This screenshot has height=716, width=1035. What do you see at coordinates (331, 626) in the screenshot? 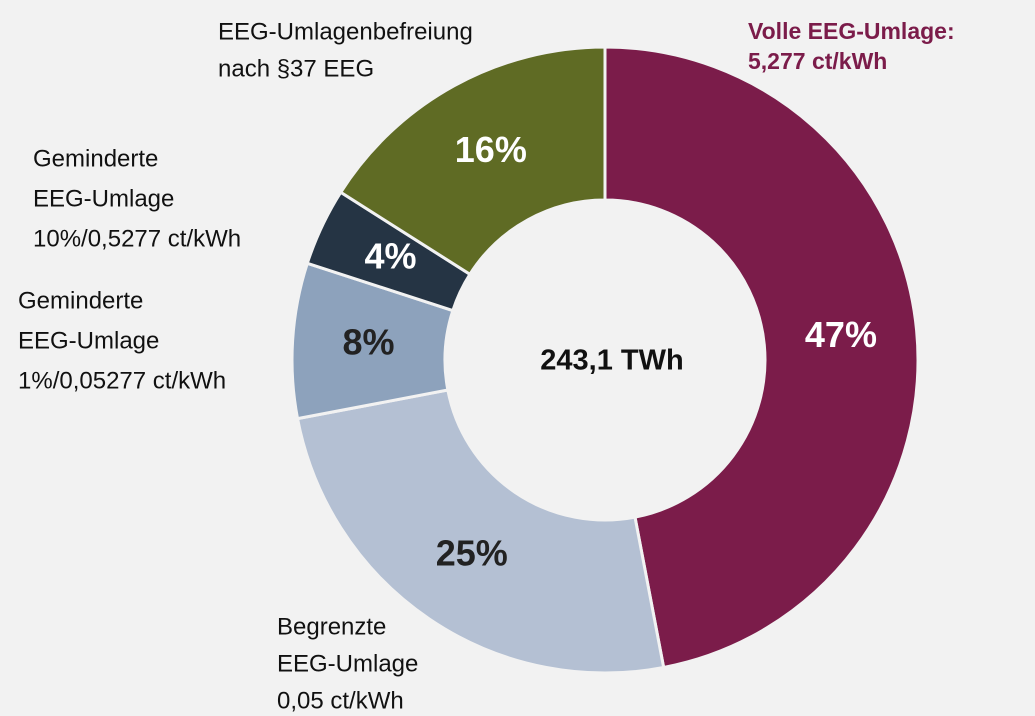
I see `category-label: Begrenzte` at bounding box center [331, 626].